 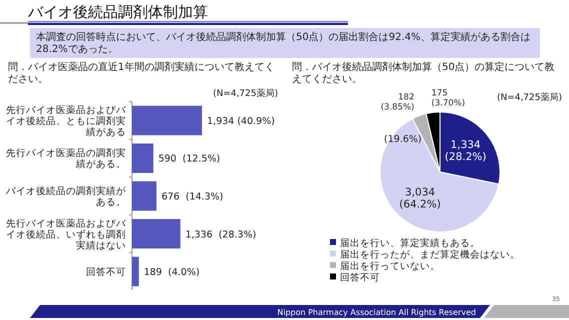 I want to click on y-tick-label: 先行バイオ医薬品およびバイオ後続品、いずれも調剤実績はない, so click(x=66, y=234).